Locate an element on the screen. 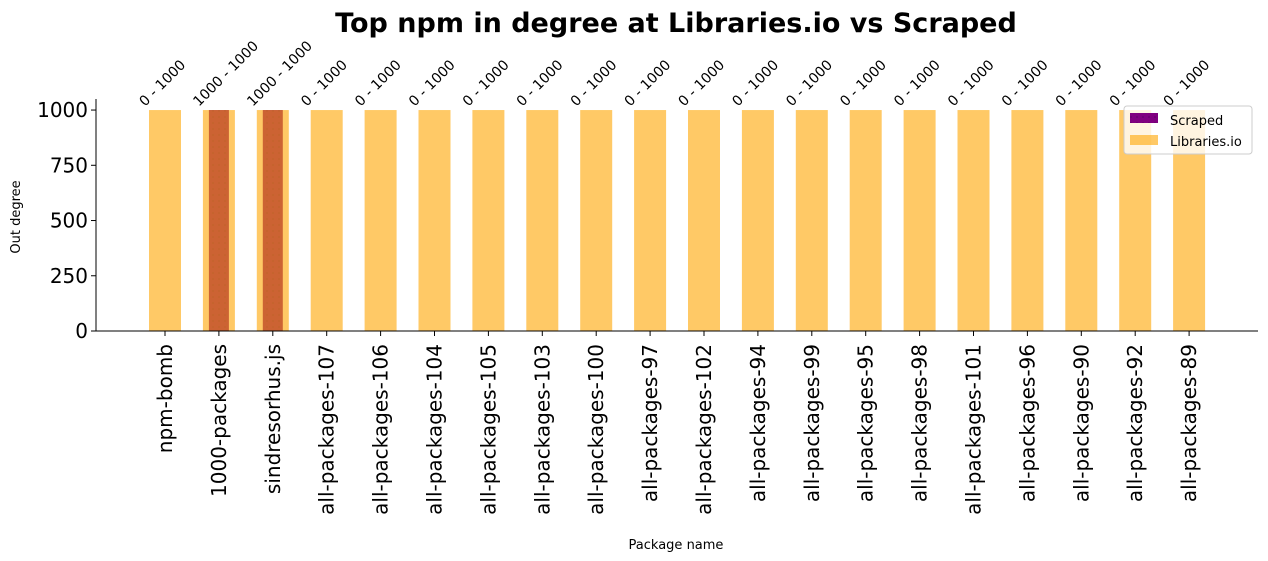 This screenshot has width=1268, height=561. x-tick-label: all-packages-100 is located at coordinates (596, 429).